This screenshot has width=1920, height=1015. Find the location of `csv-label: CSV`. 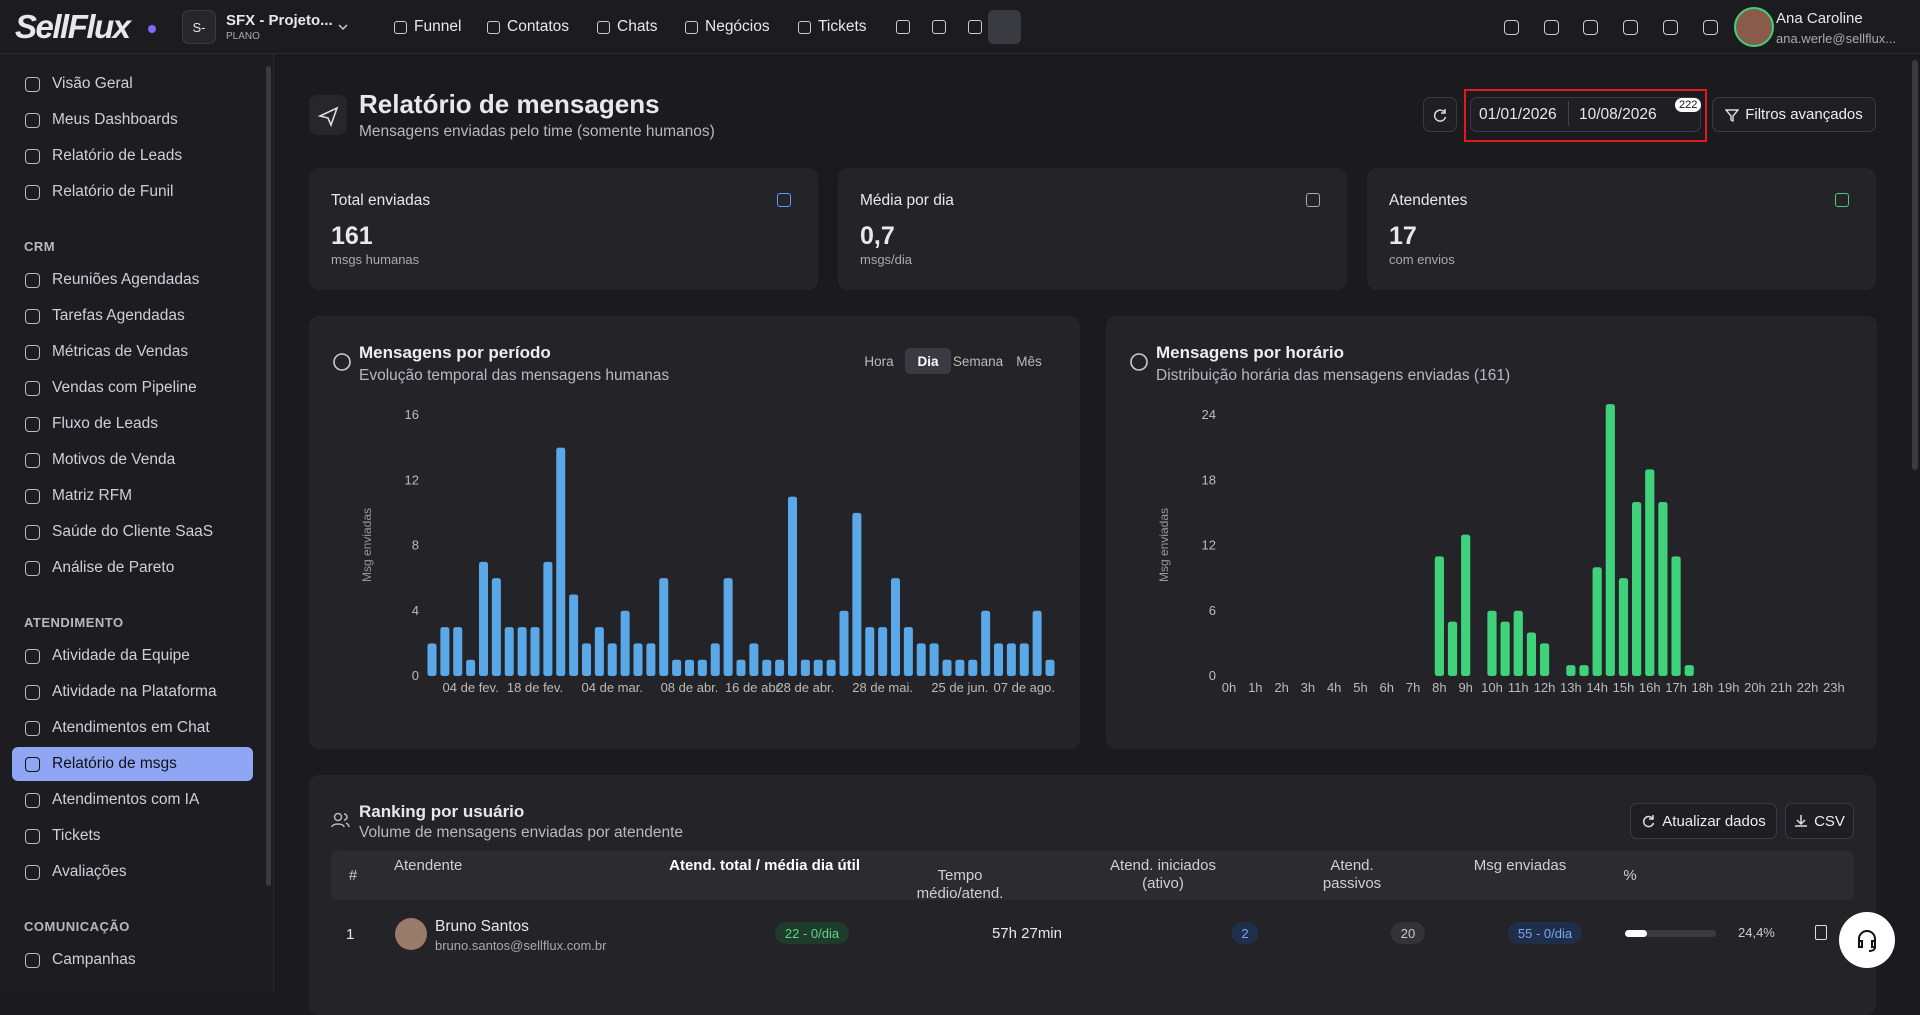

csv-label: CSV is located at coordinates (1829, 821).